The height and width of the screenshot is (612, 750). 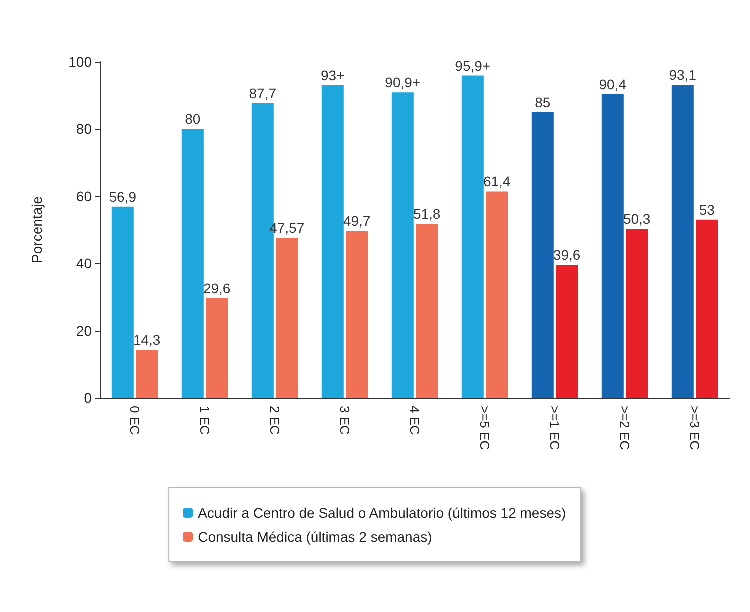 What do you see at coordinates (625, 428) in the screenshot?
I see `x-tick-label: >=2 EC` at bounding box center [625, 428].